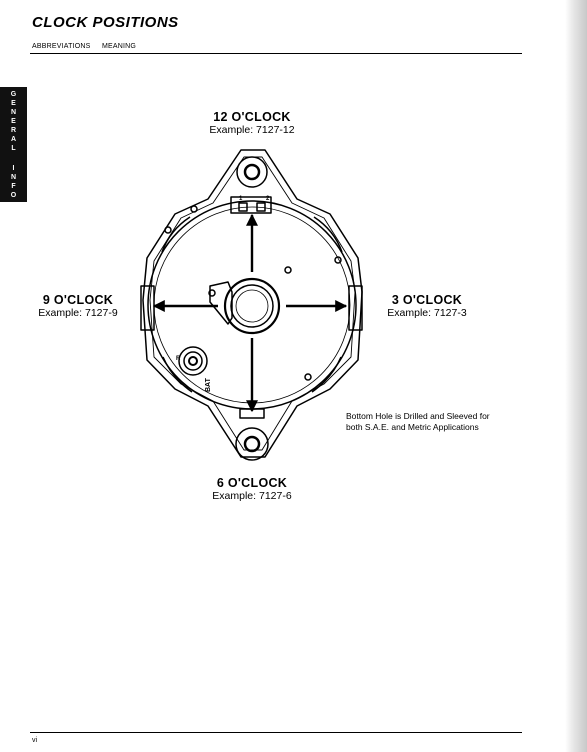 The image size is (587, 752). Describe the element at coordinates (252, 496) in the screenshot. I see `position-6-example: Example: 7127-6` at that location.